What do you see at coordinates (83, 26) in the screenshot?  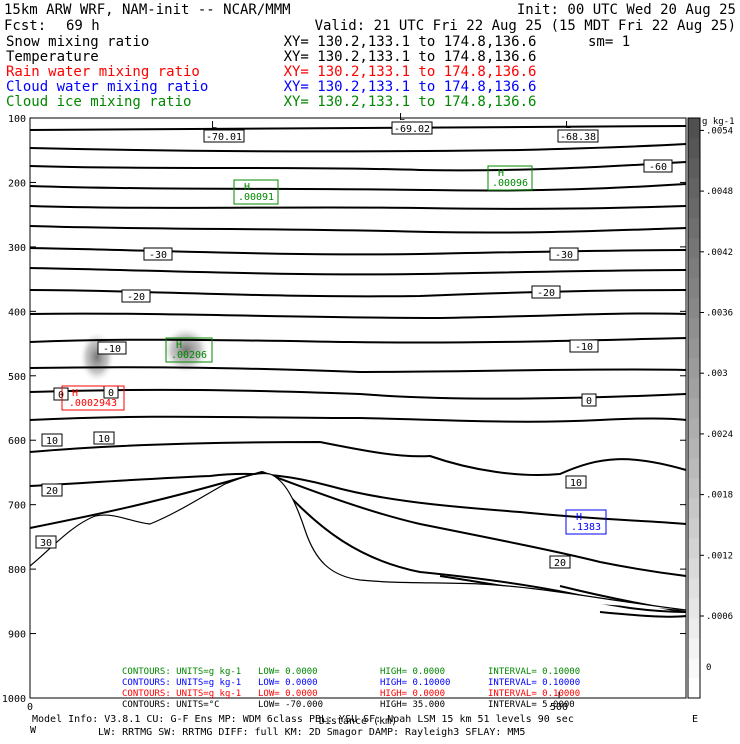 I see `forecast-hour: 69 h` at bounding box center [83, 26].